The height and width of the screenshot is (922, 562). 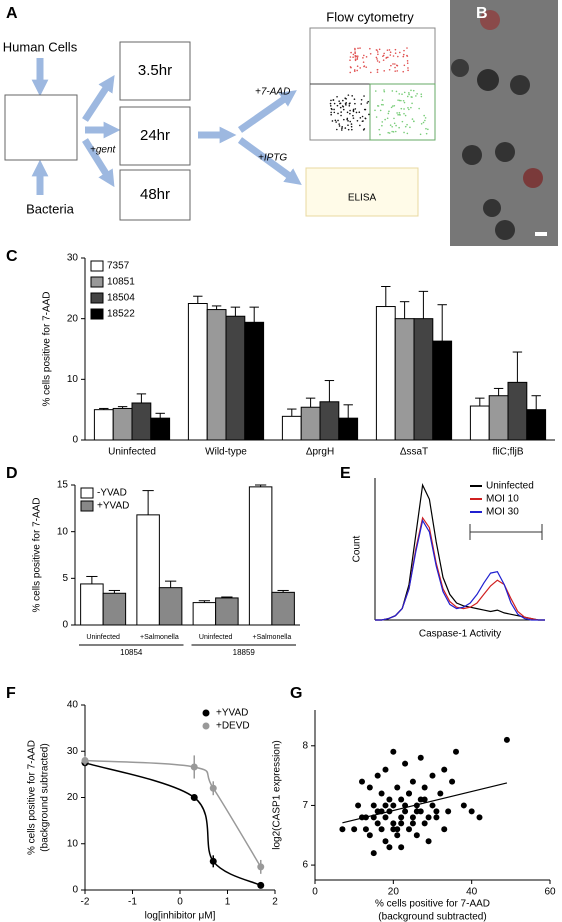 I want to click on step-label: +IPTG, so click(x=272, y=158).